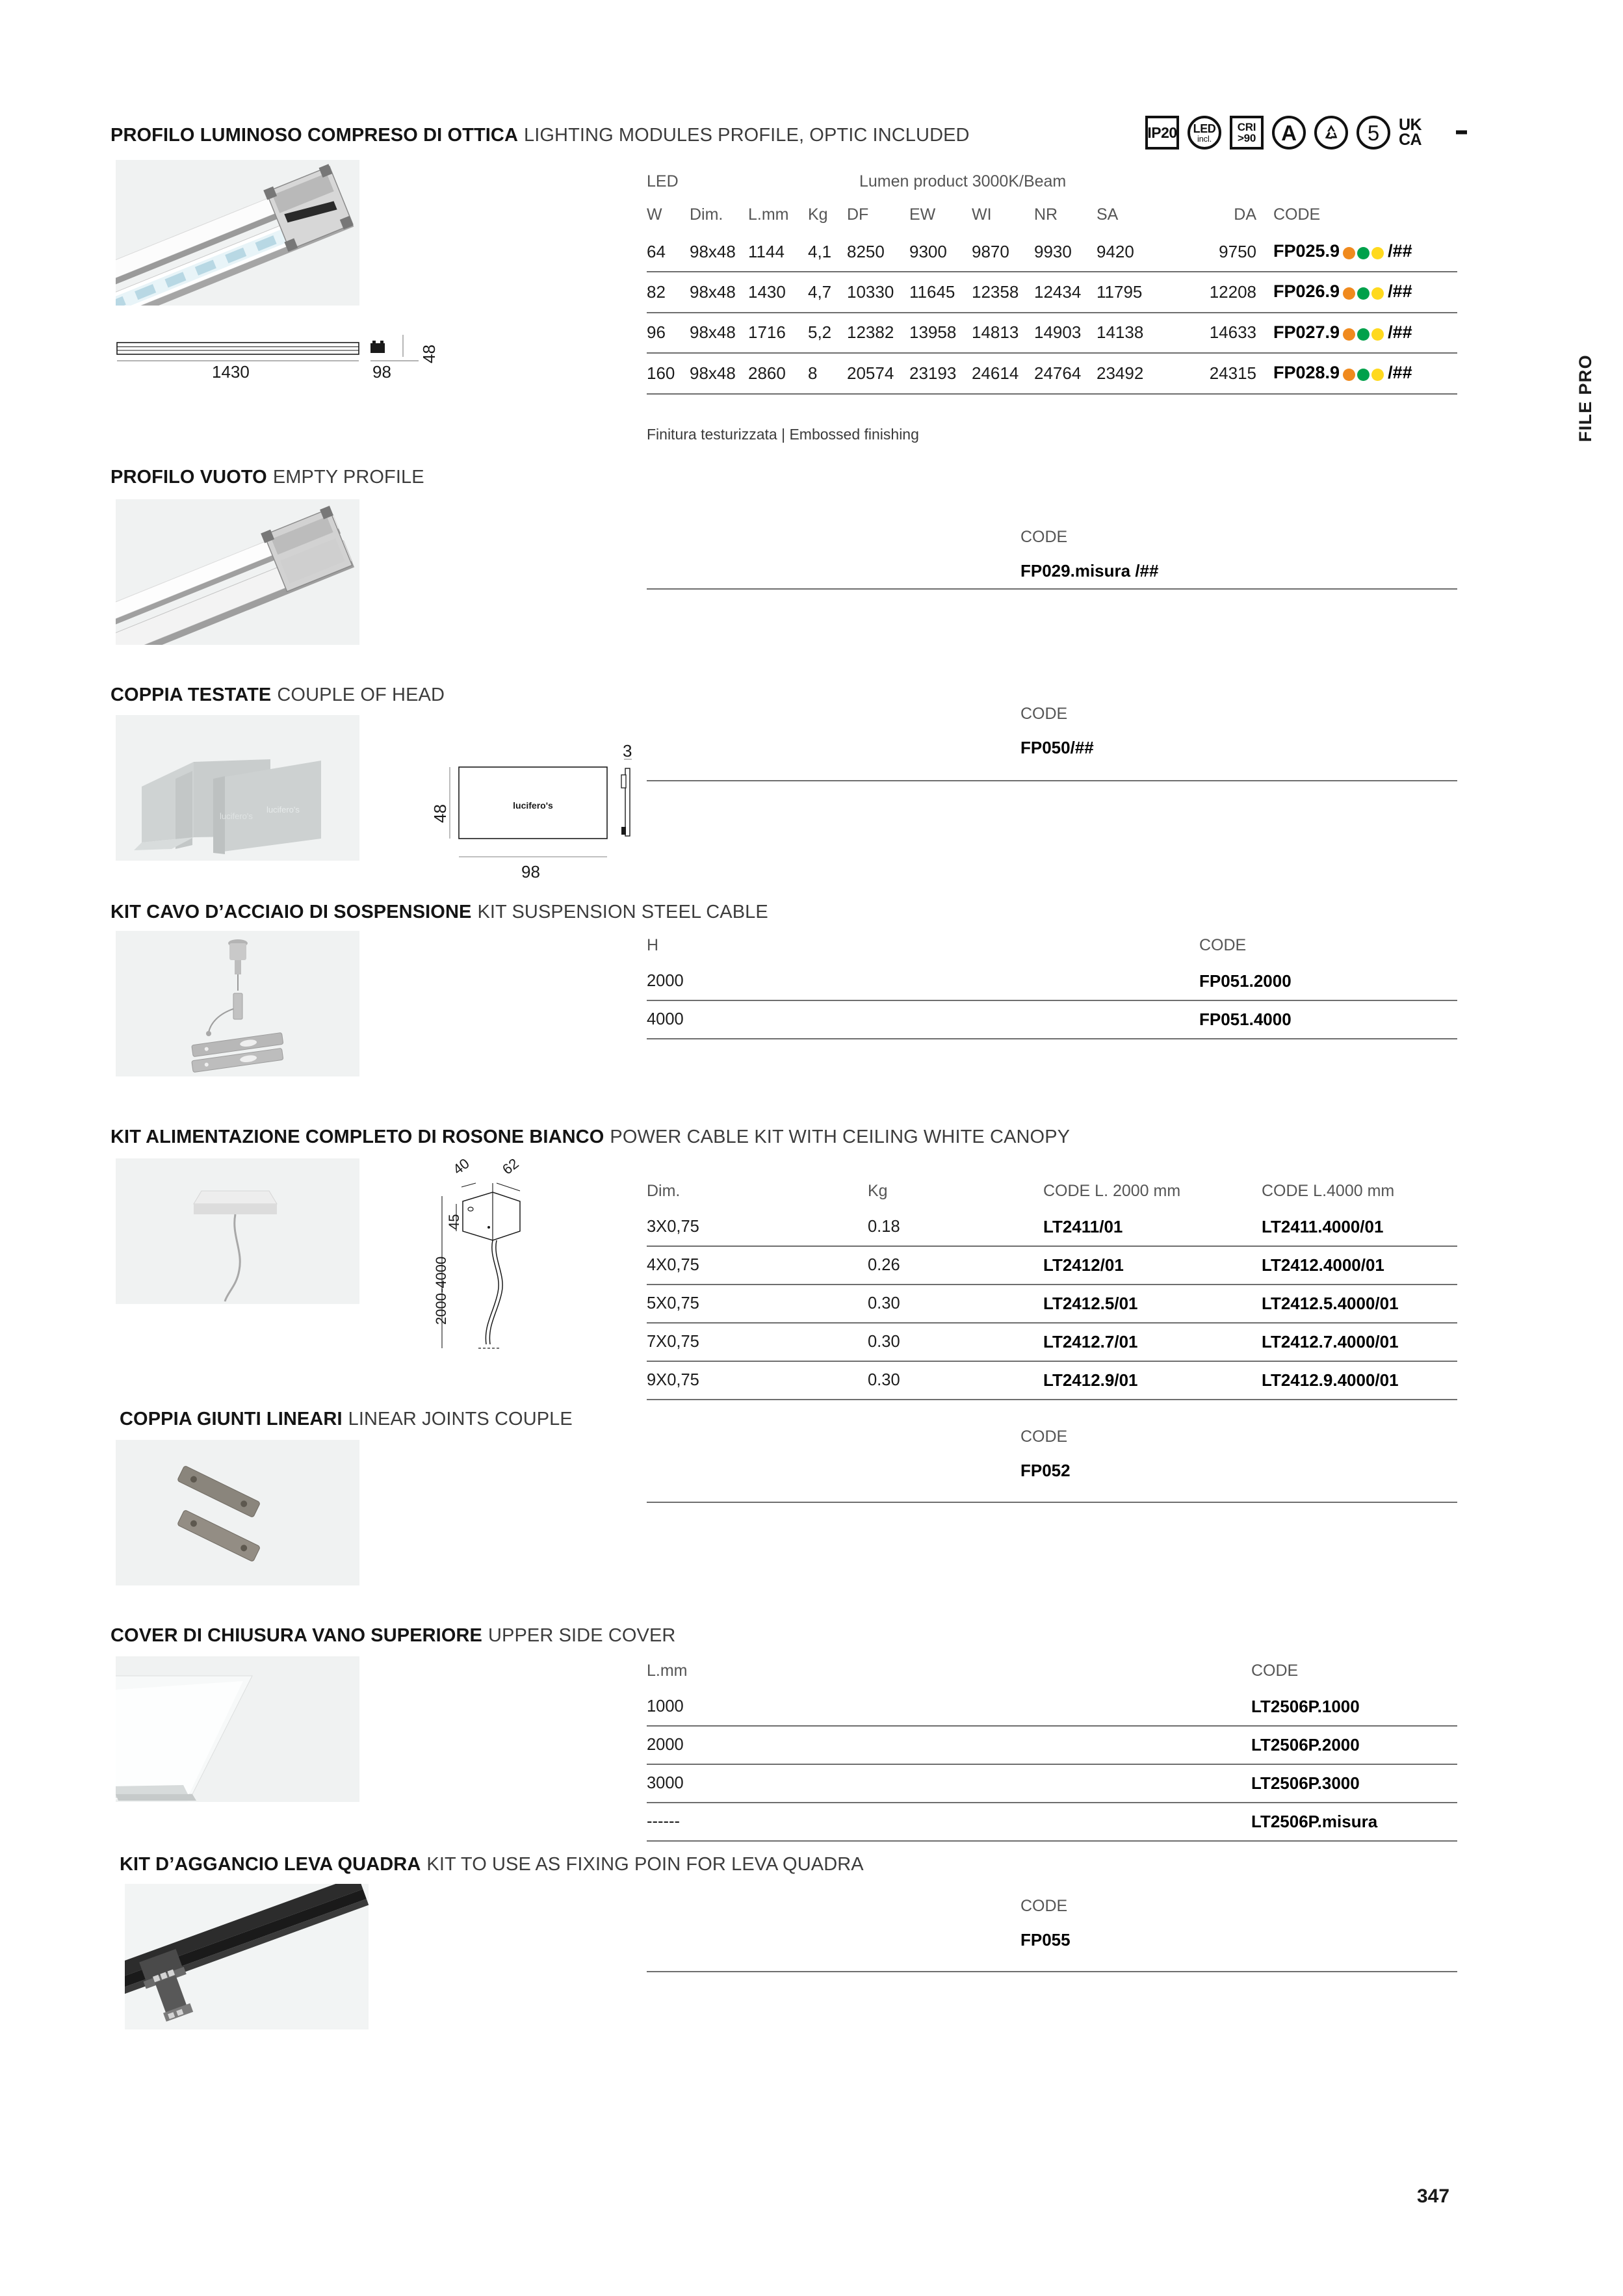  What do you see at coordinates (1046, 214) in the screenshot?
I see `col-nr: NR` at bounding box center [1046, 214].